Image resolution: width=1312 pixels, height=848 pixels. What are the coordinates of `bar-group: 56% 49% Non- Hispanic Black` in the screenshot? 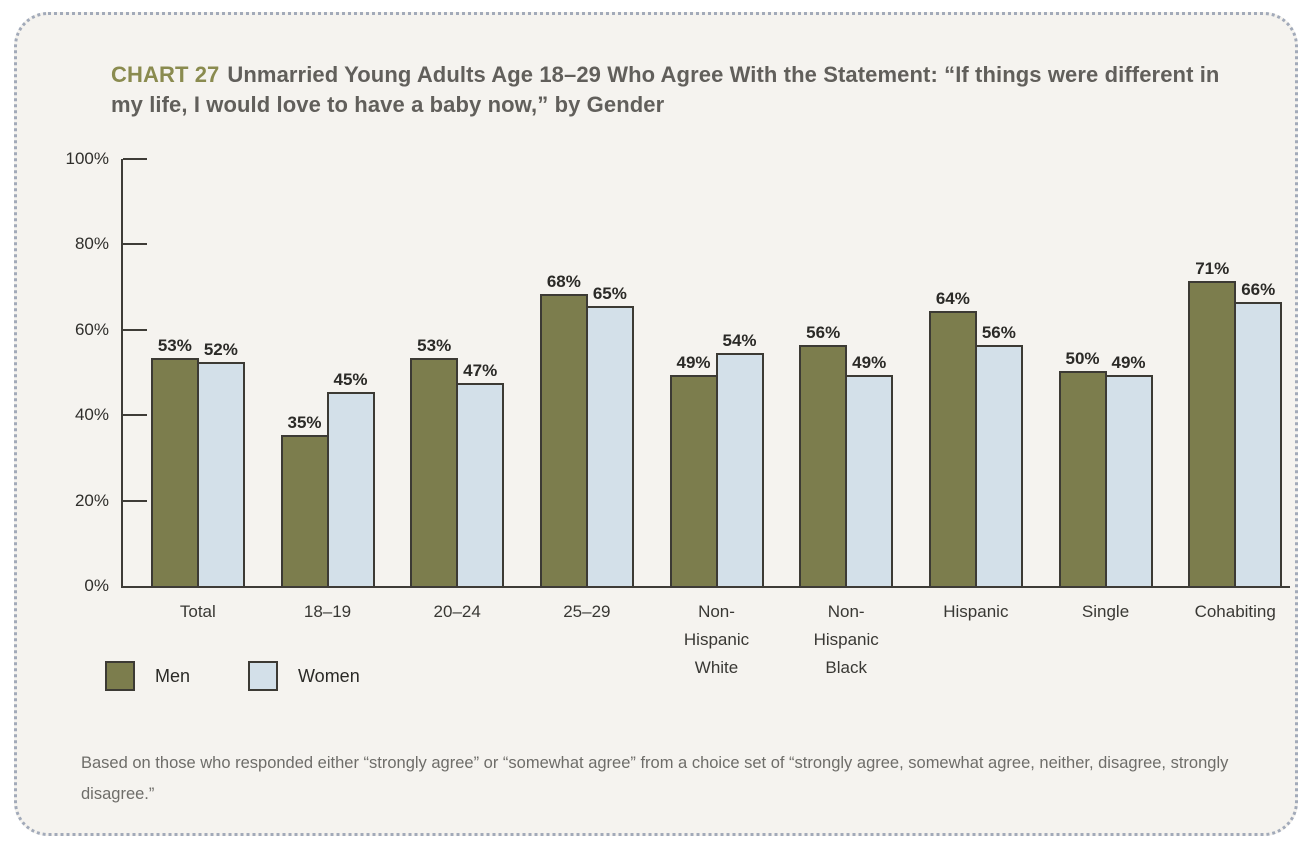 It's located at (846, 418).